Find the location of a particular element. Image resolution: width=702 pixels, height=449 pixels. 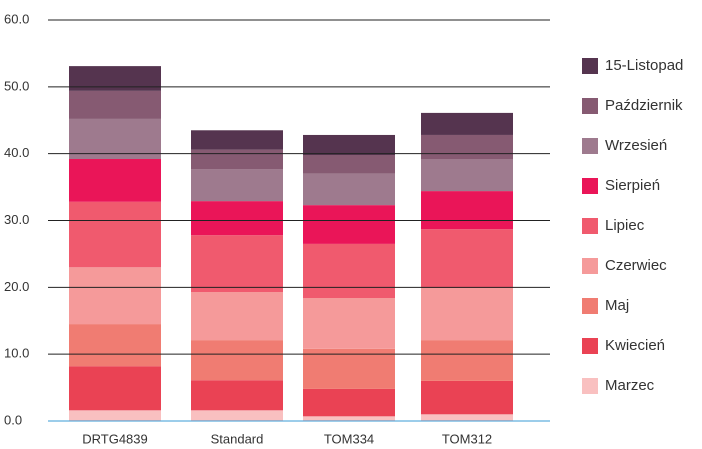

y-tick-label: 60.0 is located at coordinates (16, 18).